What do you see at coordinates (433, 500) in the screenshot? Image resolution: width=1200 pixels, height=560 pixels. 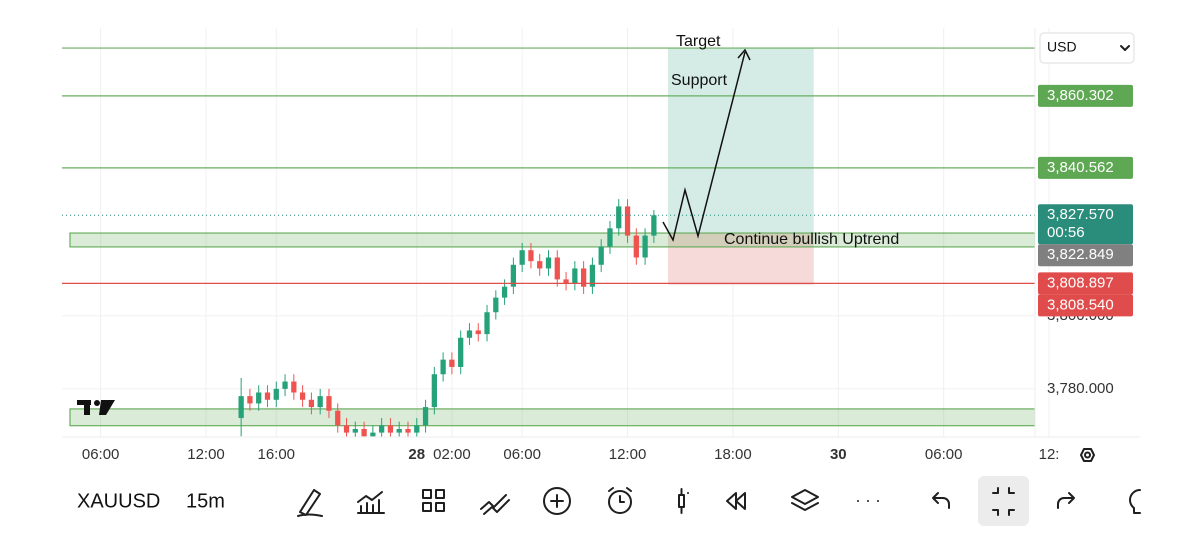 I see `layouts` at bounding box center [433, 500].